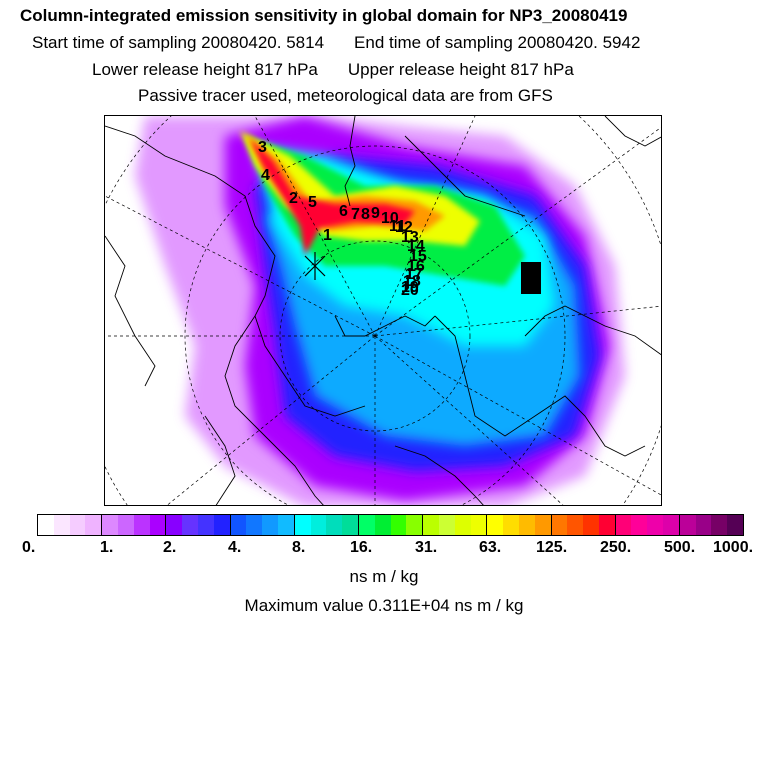 The image size is (768, 768). What do you see at coordinates (490, 547) in the screenshot?
I see `colorbar-tick-7: 63.` at bounding box center [490, 547].